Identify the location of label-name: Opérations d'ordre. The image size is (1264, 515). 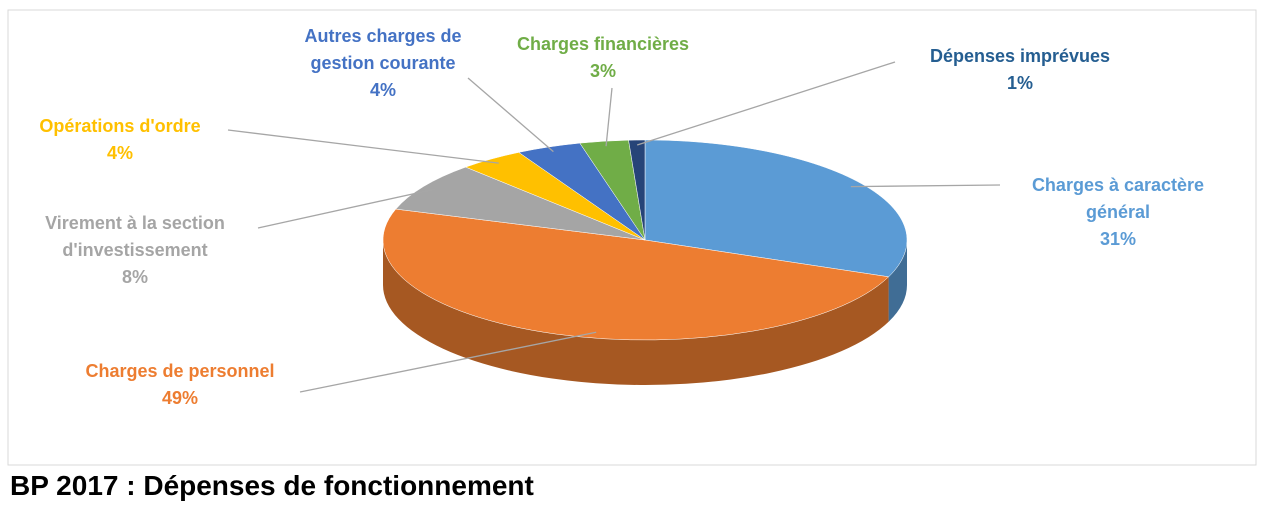
(120, 126).